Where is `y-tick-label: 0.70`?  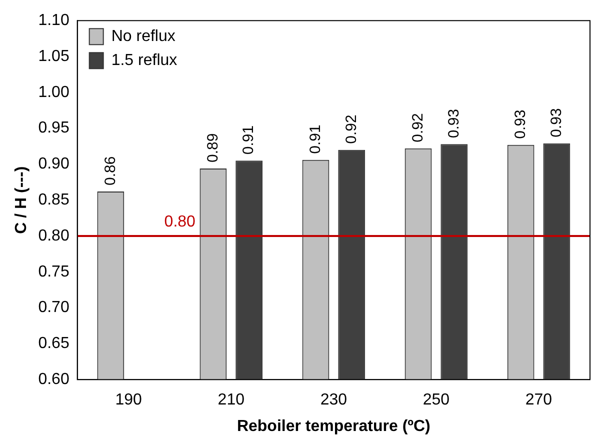
y-tick-label: 0.70 is located at coordinates (54, 307).